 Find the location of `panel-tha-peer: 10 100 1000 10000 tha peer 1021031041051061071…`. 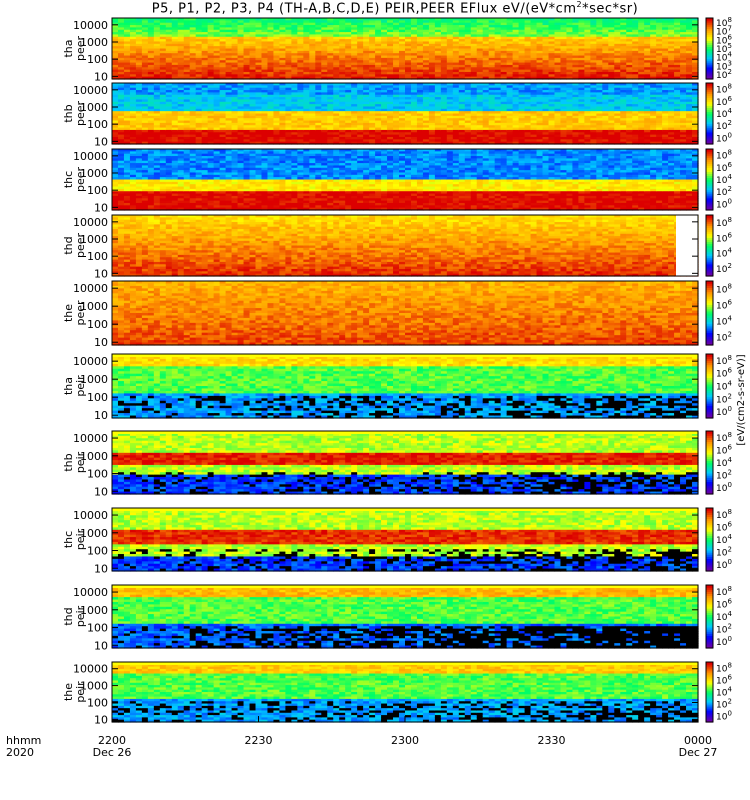

panel-tha-peer: 10 100 1000 10000 tha peer 1021031041051061071… is located at coordinates (397, 49).